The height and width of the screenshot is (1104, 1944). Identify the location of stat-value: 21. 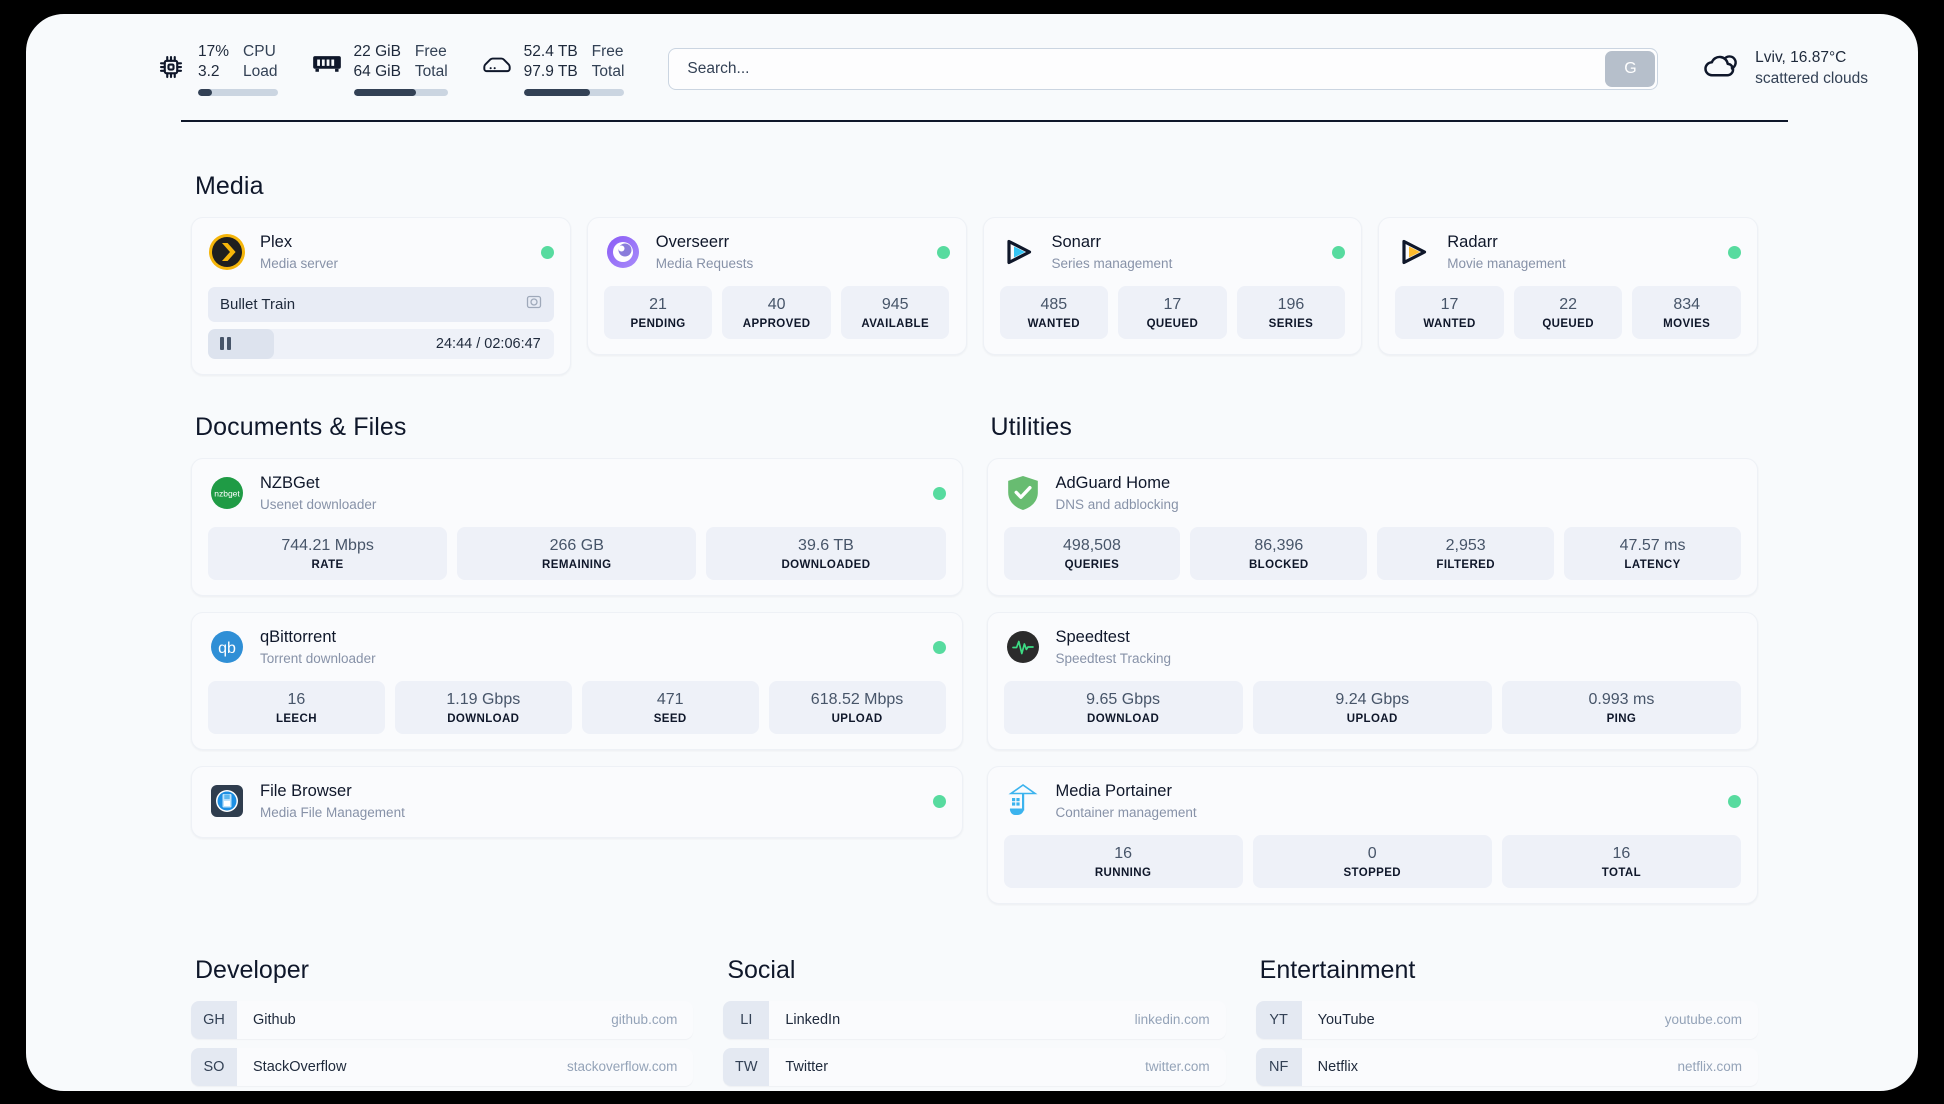
(658, 304).